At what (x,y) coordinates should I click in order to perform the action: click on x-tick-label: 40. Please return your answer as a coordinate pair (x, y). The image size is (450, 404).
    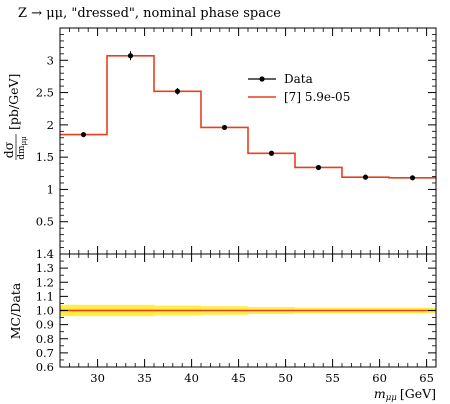
    Looking at the image, I should click on (191, 378).